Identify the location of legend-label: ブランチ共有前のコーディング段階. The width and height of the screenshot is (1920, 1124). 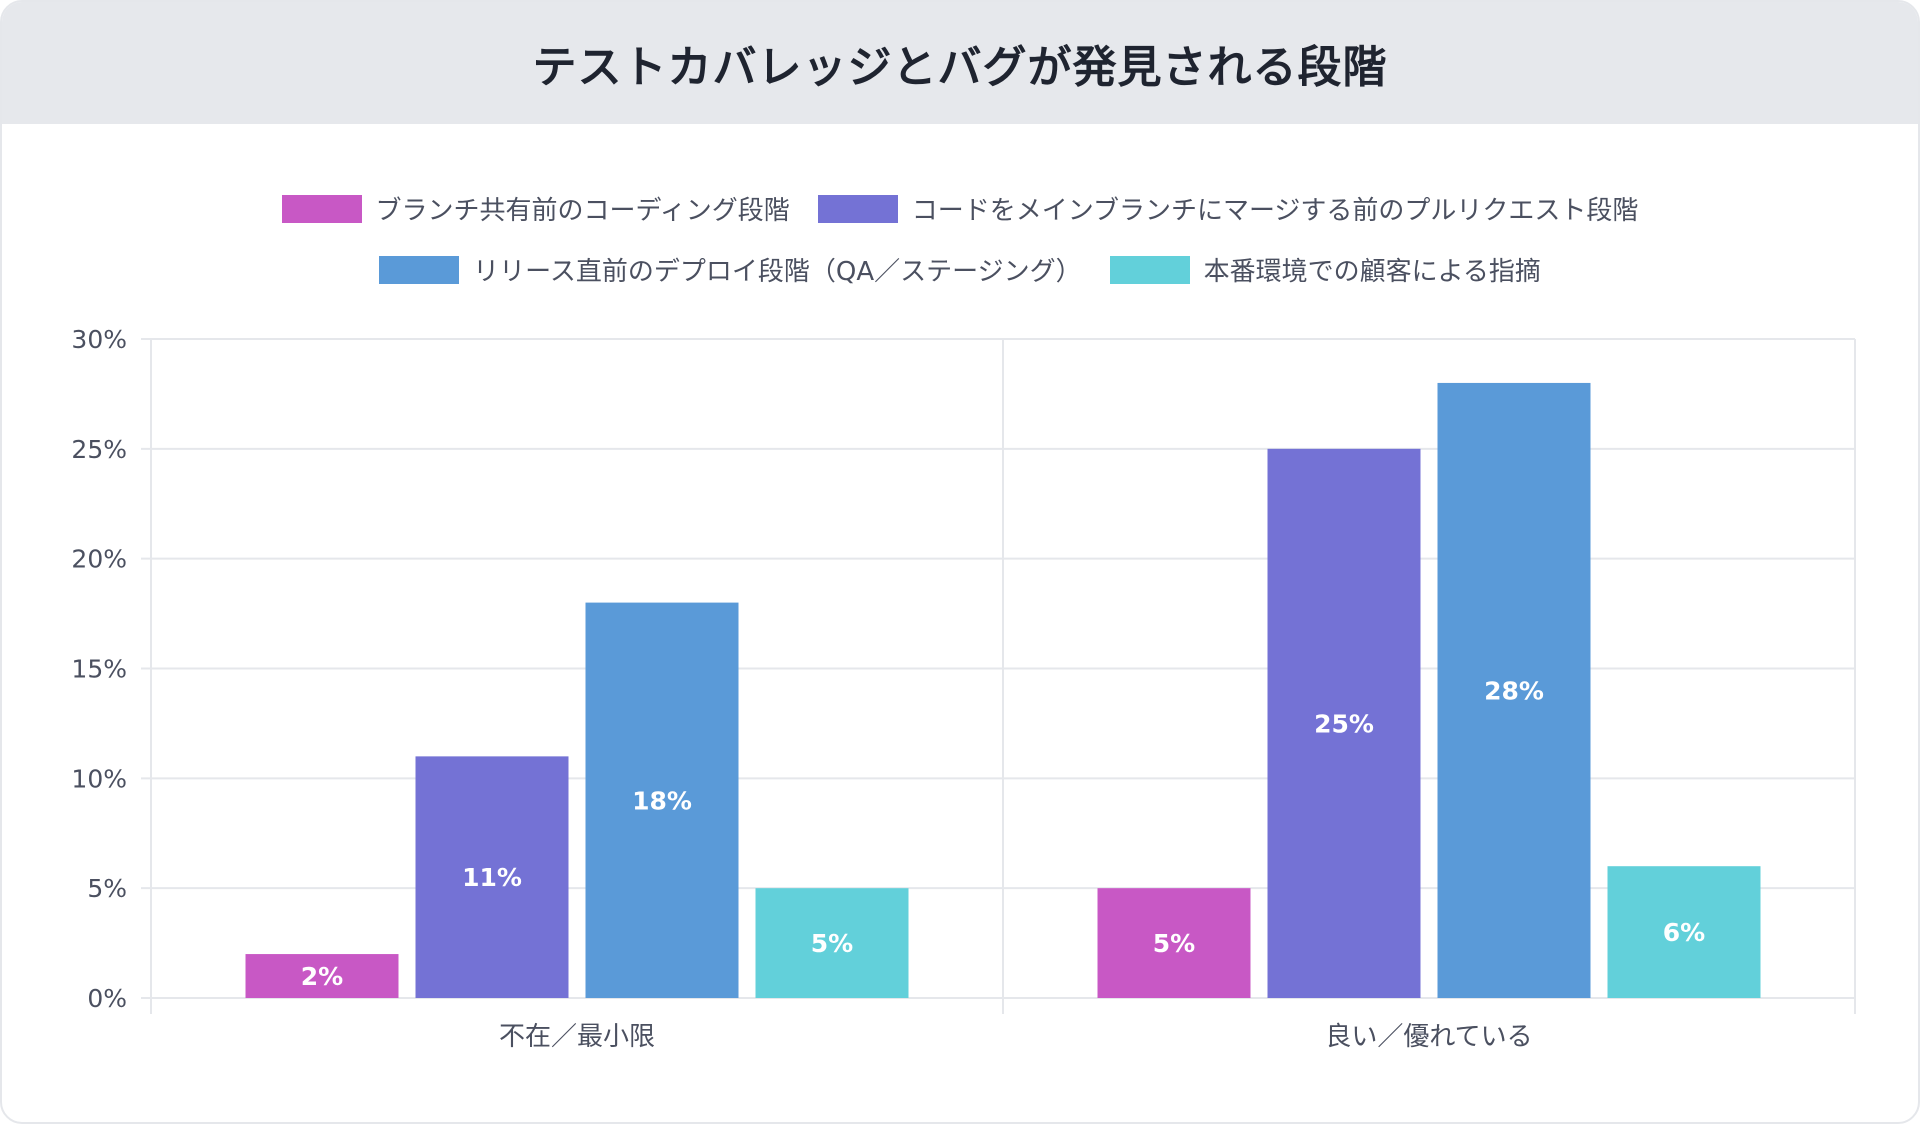
(582, 211).